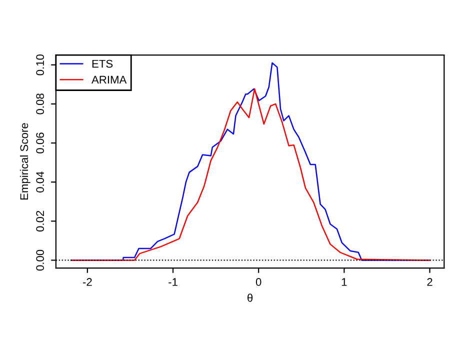 This screenshot has width=474, height=338. I want to click on y-tick-label: 0.02, so click(40, 221).